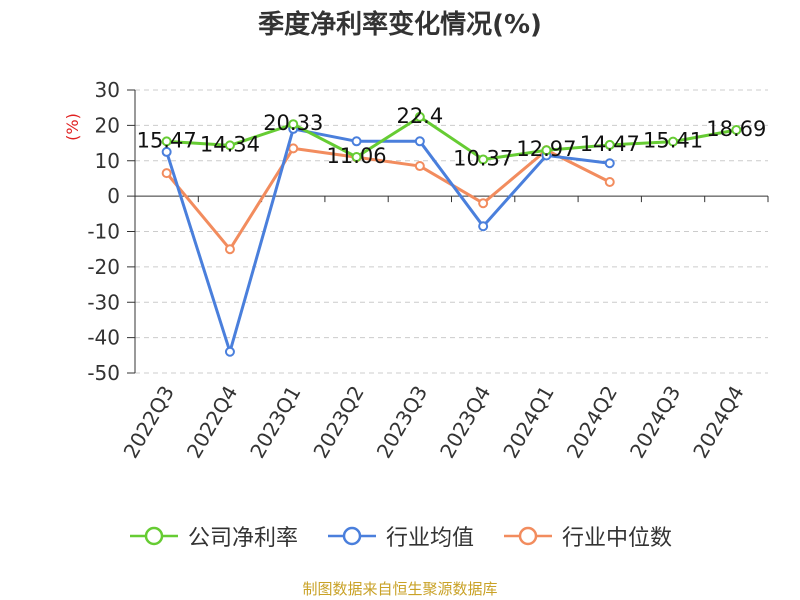  What do you see at coordinates (429, 538) in the screenshot?
I see `legend-label: 行业均值` at bounding box center [429, 538].